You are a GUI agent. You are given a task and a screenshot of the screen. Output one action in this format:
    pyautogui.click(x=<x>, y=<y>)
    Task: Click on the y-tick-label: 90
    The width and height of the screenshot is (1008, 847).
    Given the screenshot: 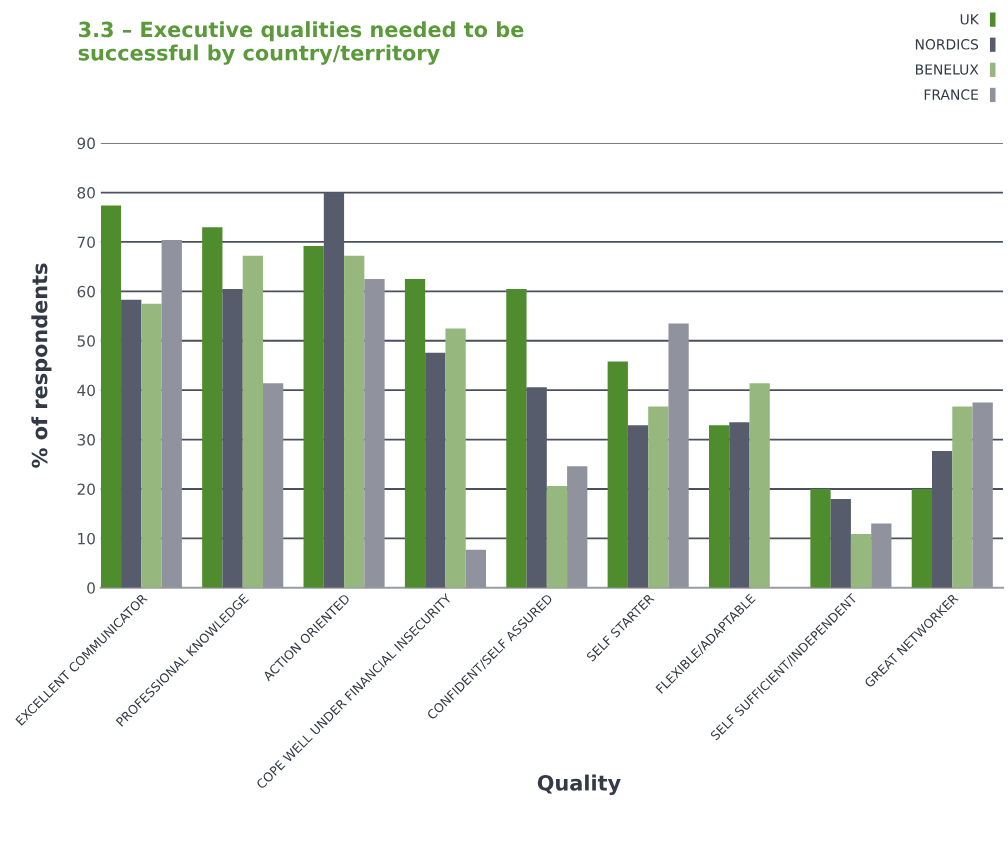 What is the action you would take?
    pyautogui.click(x=86, y=143)
    